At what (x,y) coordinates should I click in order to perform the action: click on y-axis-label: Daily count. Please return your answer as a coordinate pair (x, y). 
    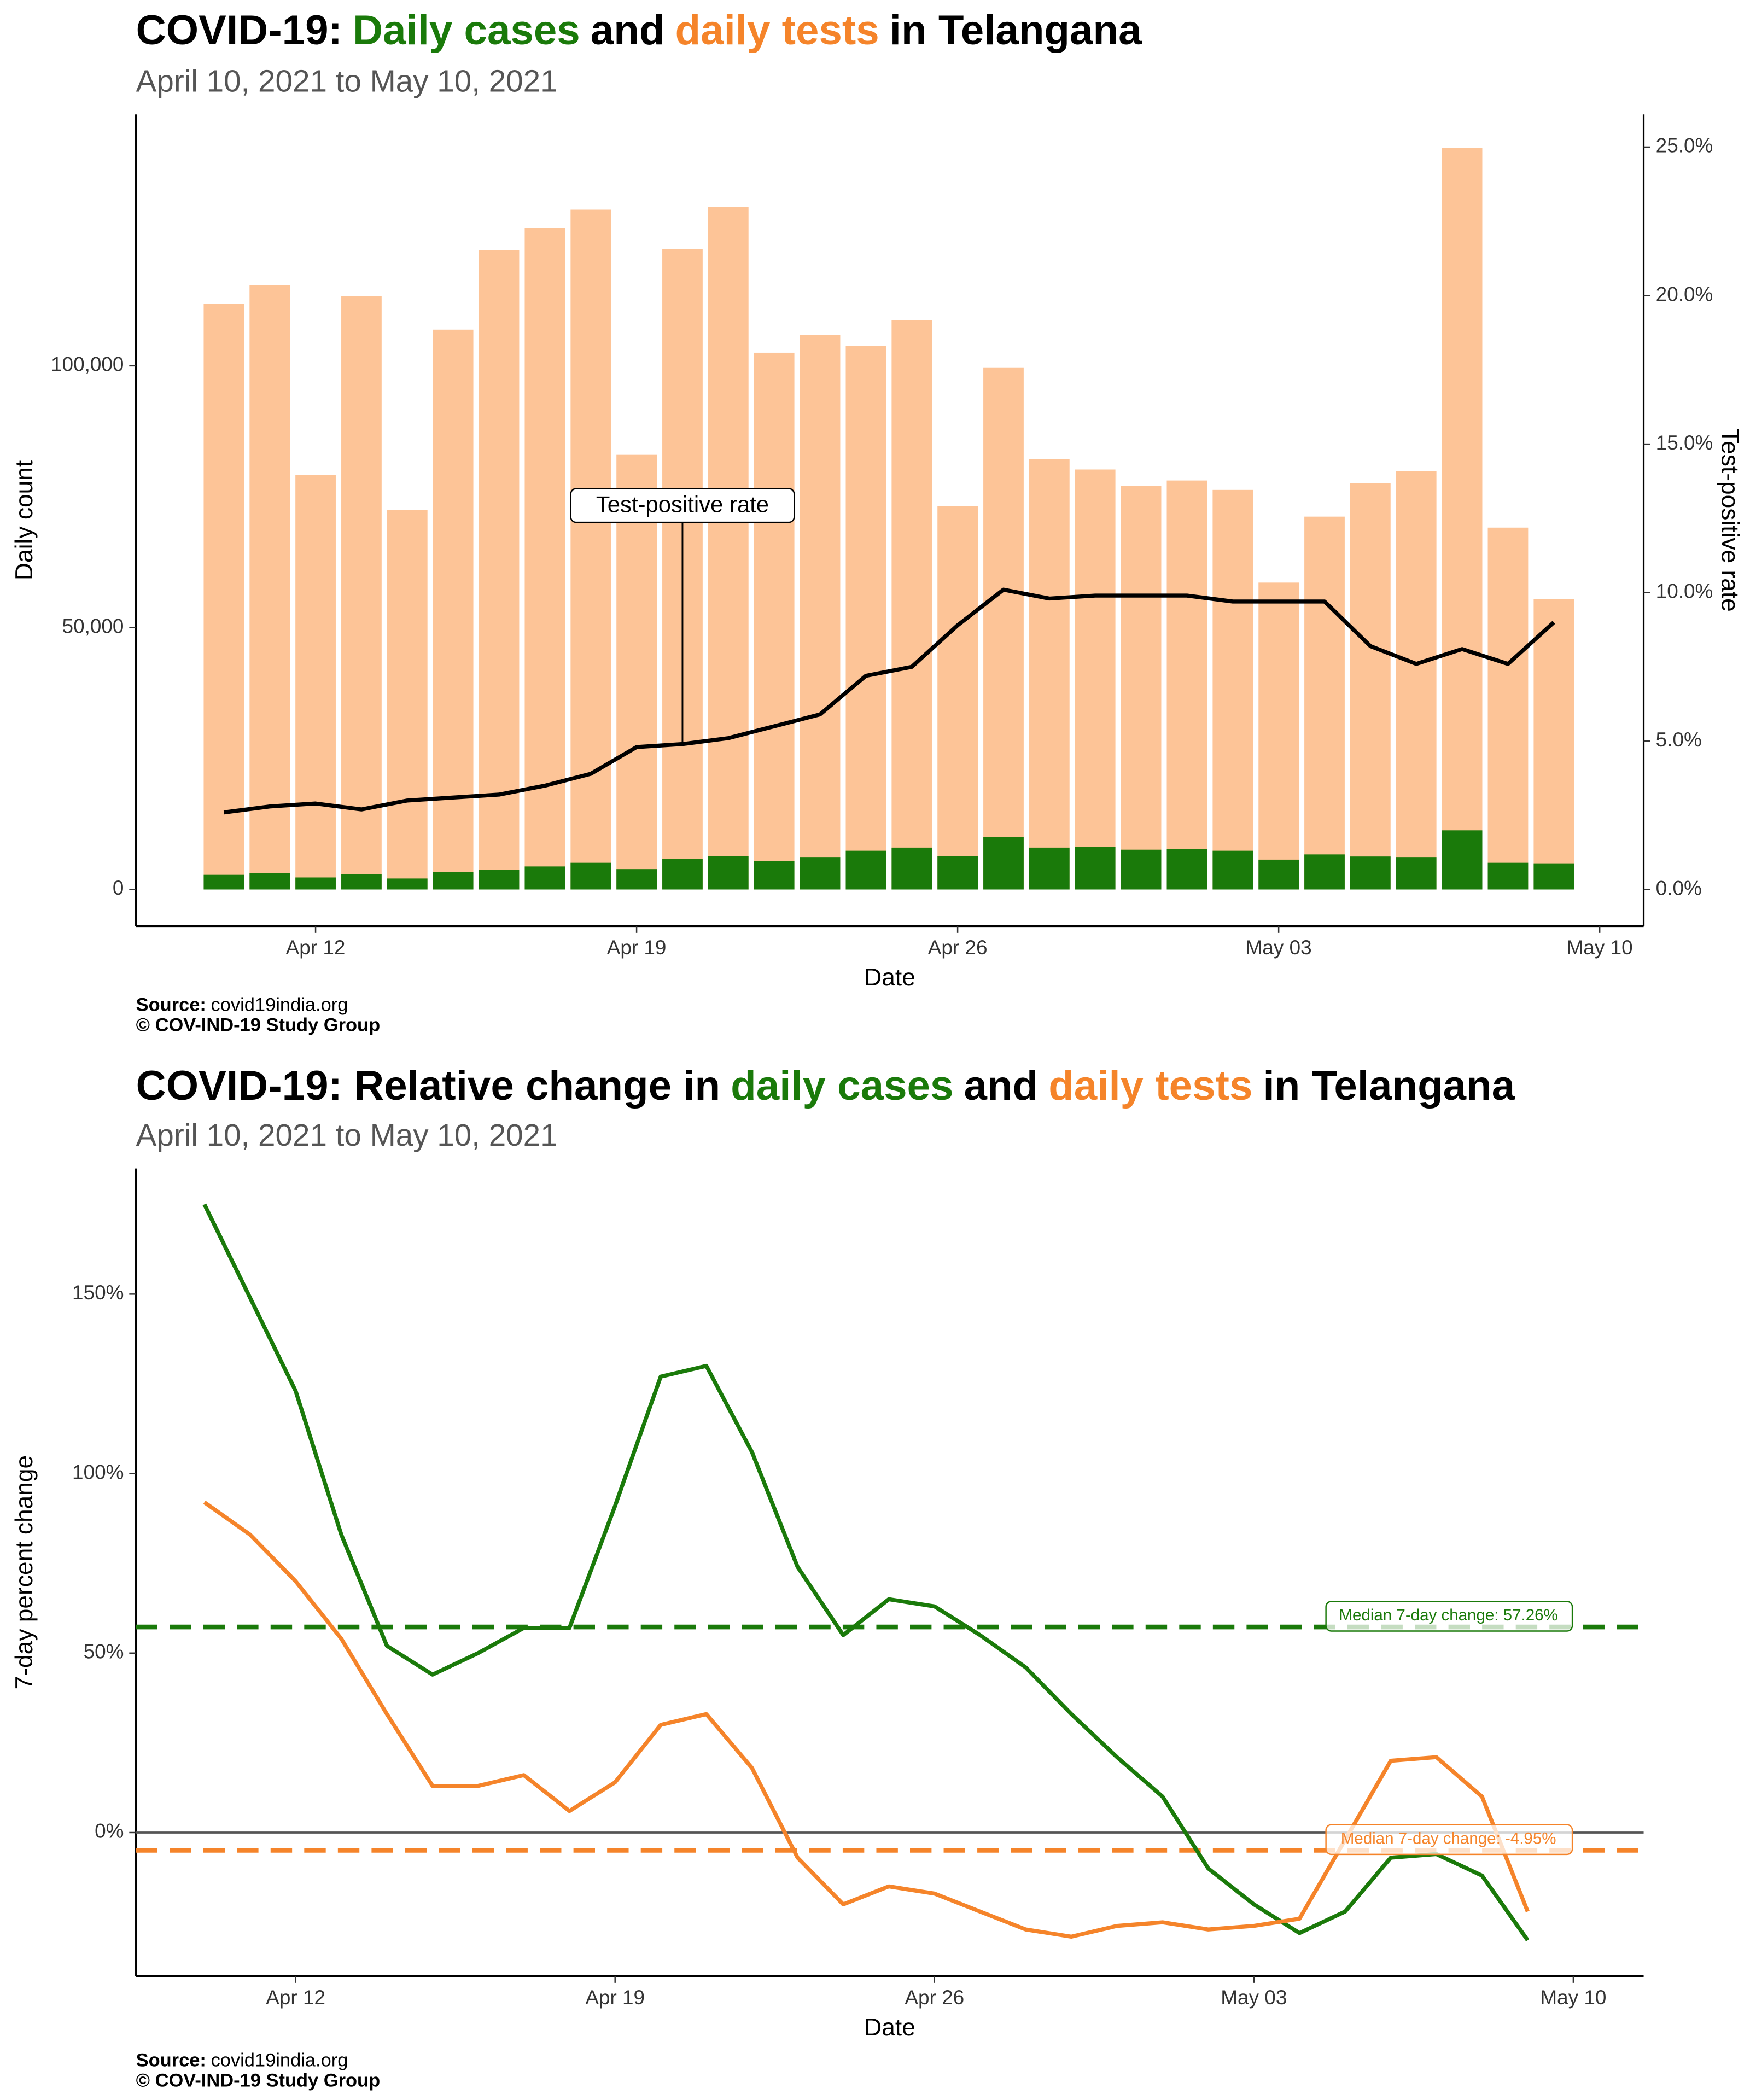
    Looking at the image, I should click on (24, 520).